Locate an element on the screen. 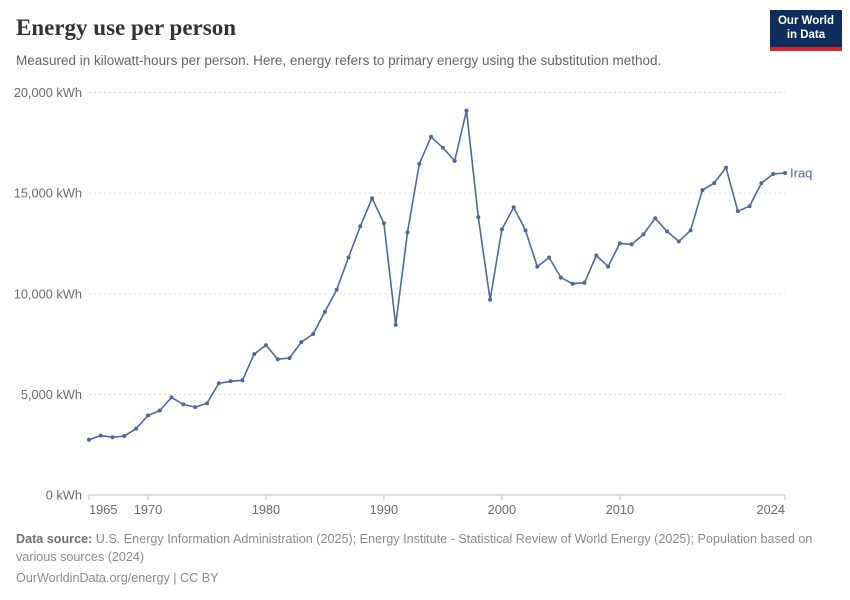 Image resolution: width=850 pixels, height=600 pixels. y-tick-label: 20,000 kWh is located at coordinates (48, 92).